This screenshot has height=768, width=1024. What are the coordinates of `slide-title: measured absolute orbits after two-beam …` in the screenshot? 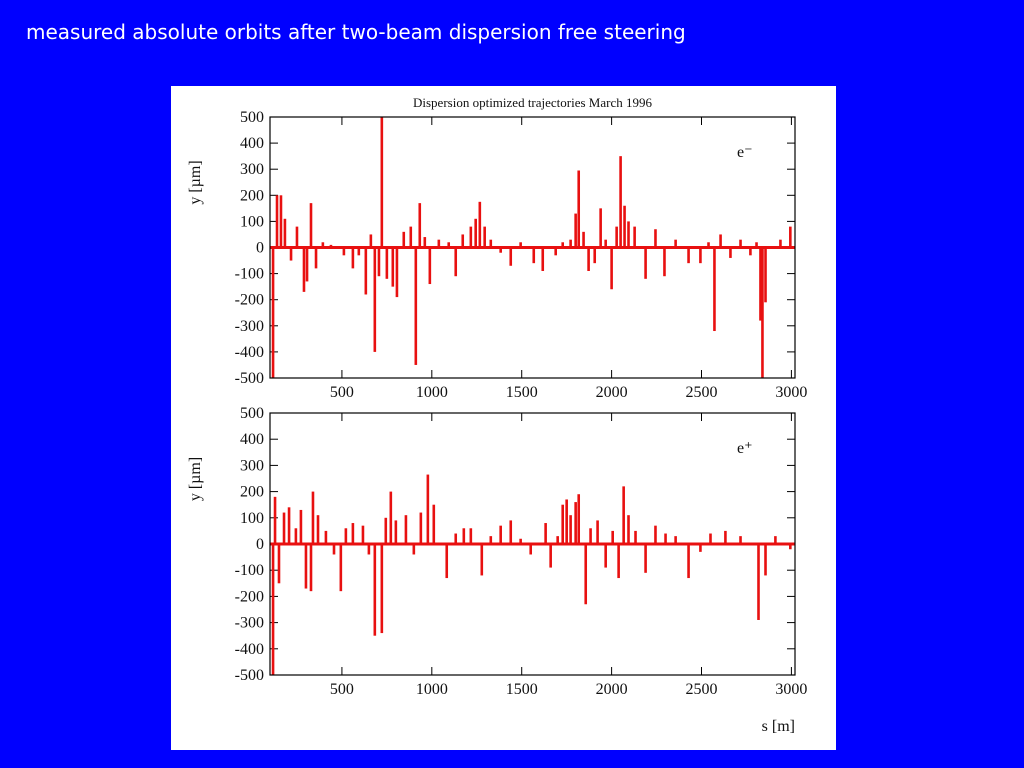 It's located at (356, 32).